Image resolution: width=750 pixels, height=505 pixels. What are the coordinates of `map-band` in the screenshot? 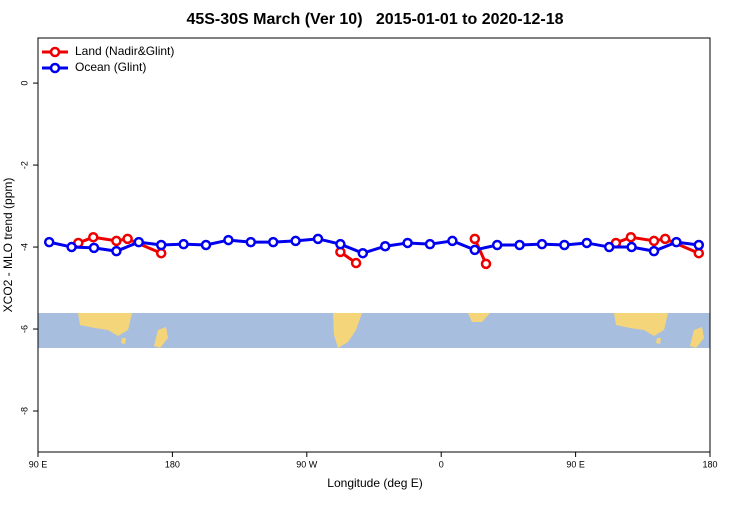 It's located at (374, 330).